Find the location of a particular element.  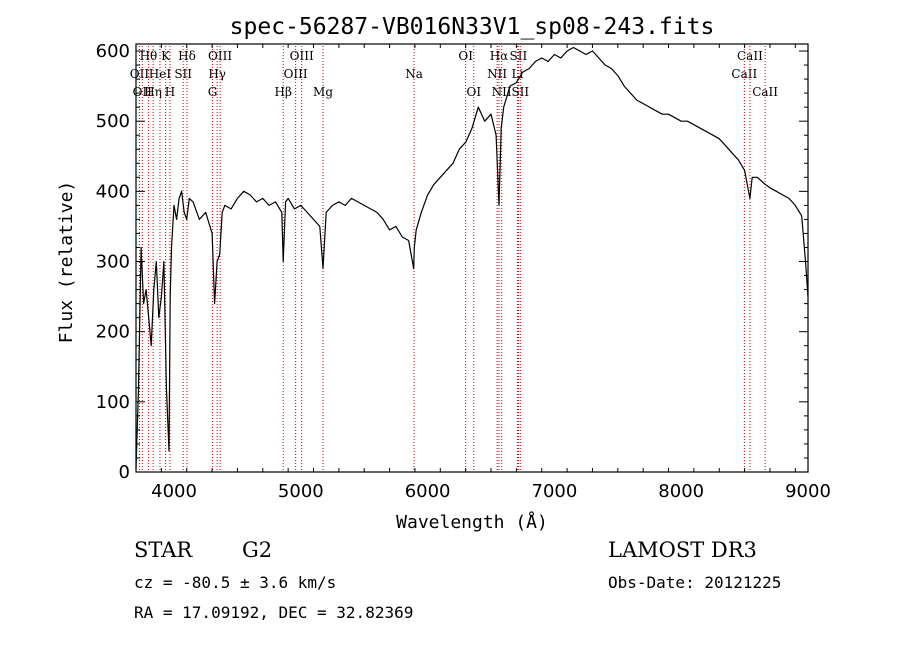

y-tick-label-4: 400 is located at coordinates (113, 191).